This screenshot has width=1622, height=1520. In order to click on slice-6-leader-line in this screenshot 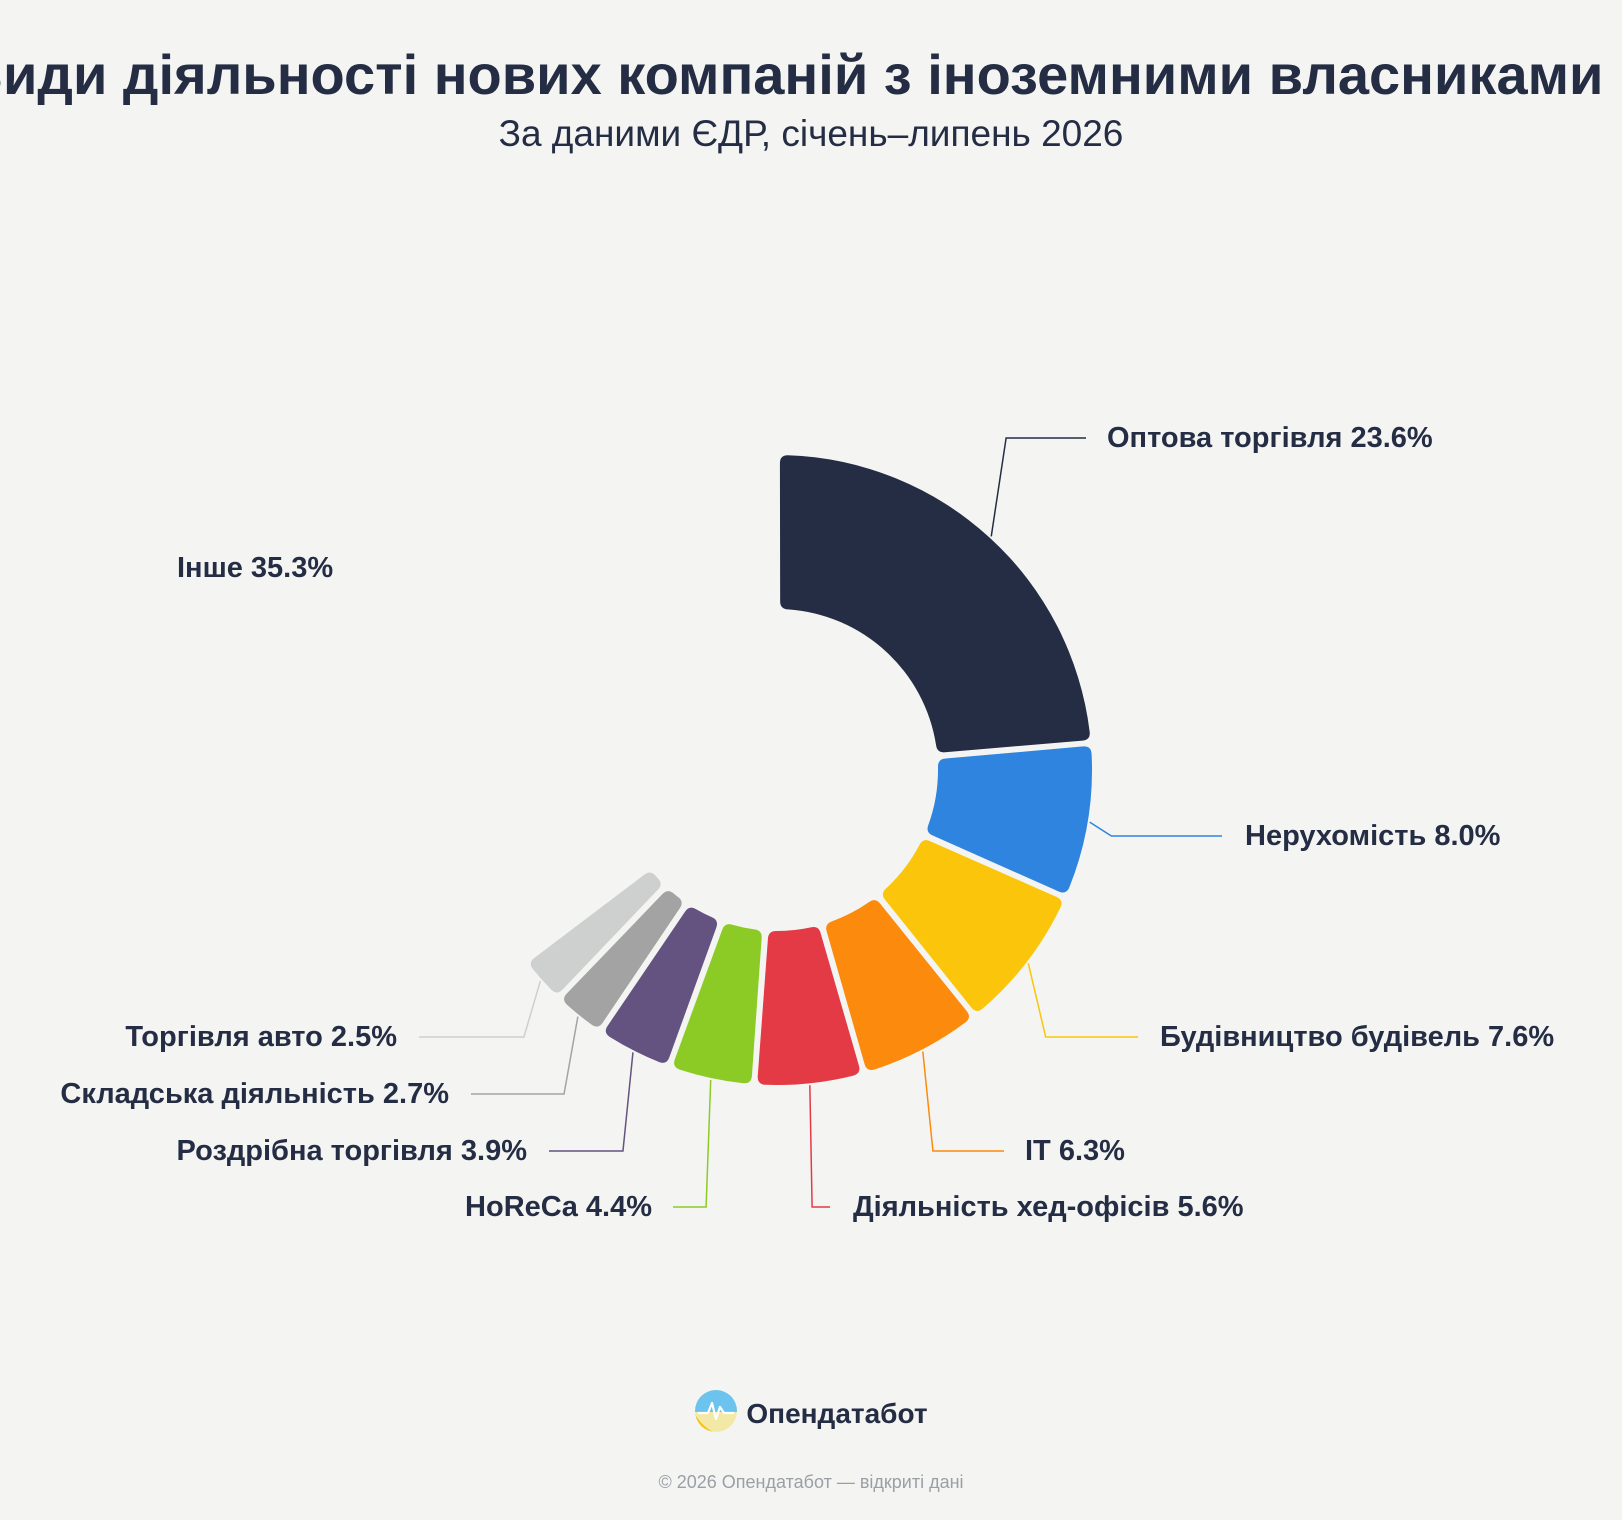, I will do `click(692, 1143)`.